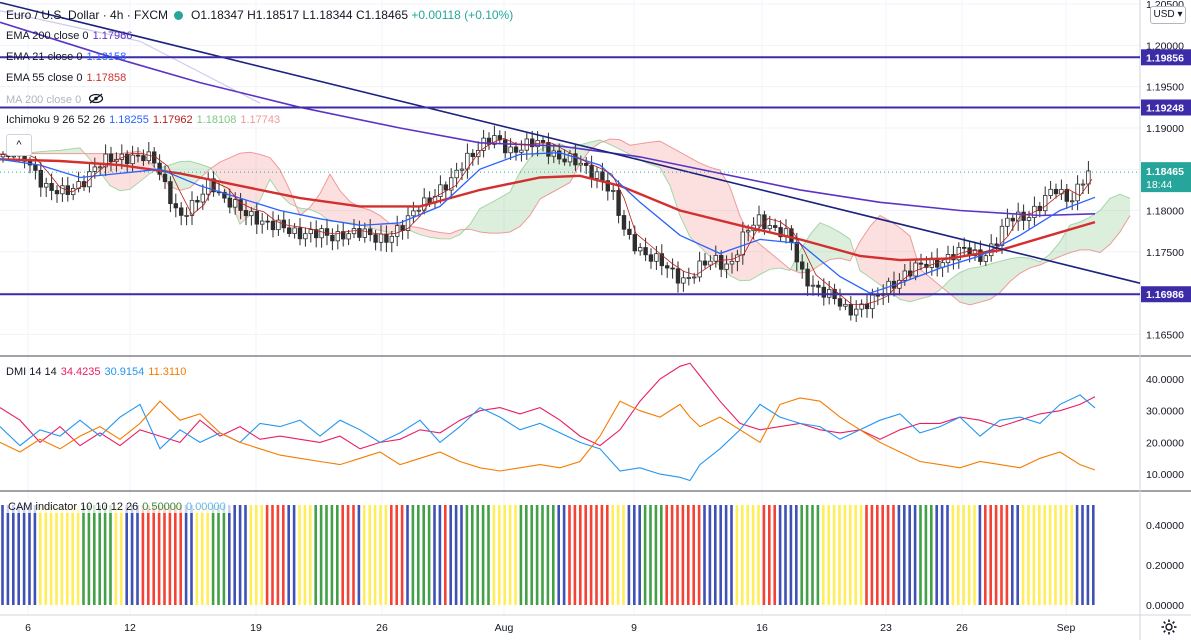  I want to click on price-tag-1: 1.19248, so click(1165, 108).